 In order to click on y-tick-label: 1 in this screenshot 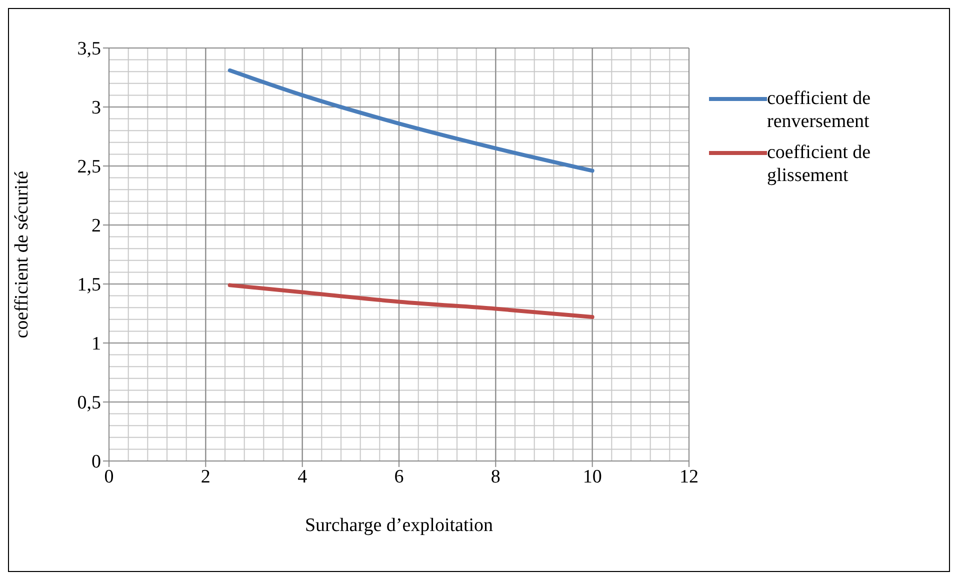, I will do `click(96, 344)`.